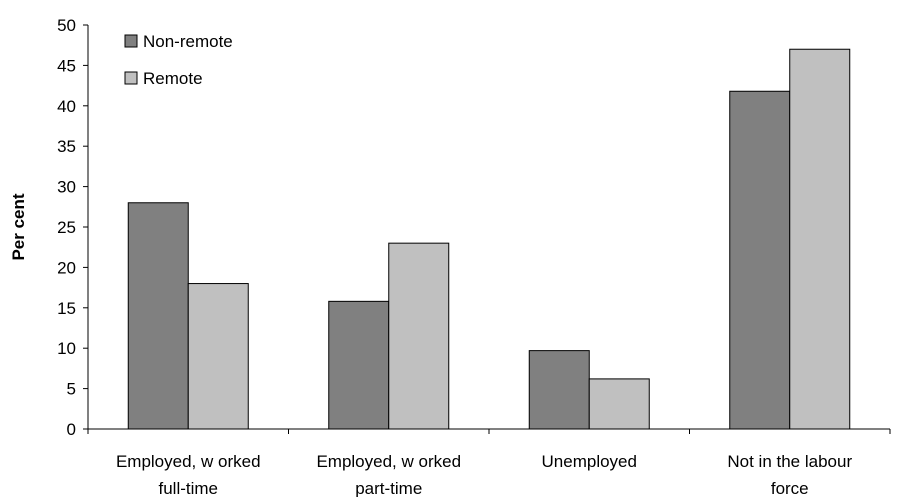  I want to click on legend-label: Remote, so click(173, 78).